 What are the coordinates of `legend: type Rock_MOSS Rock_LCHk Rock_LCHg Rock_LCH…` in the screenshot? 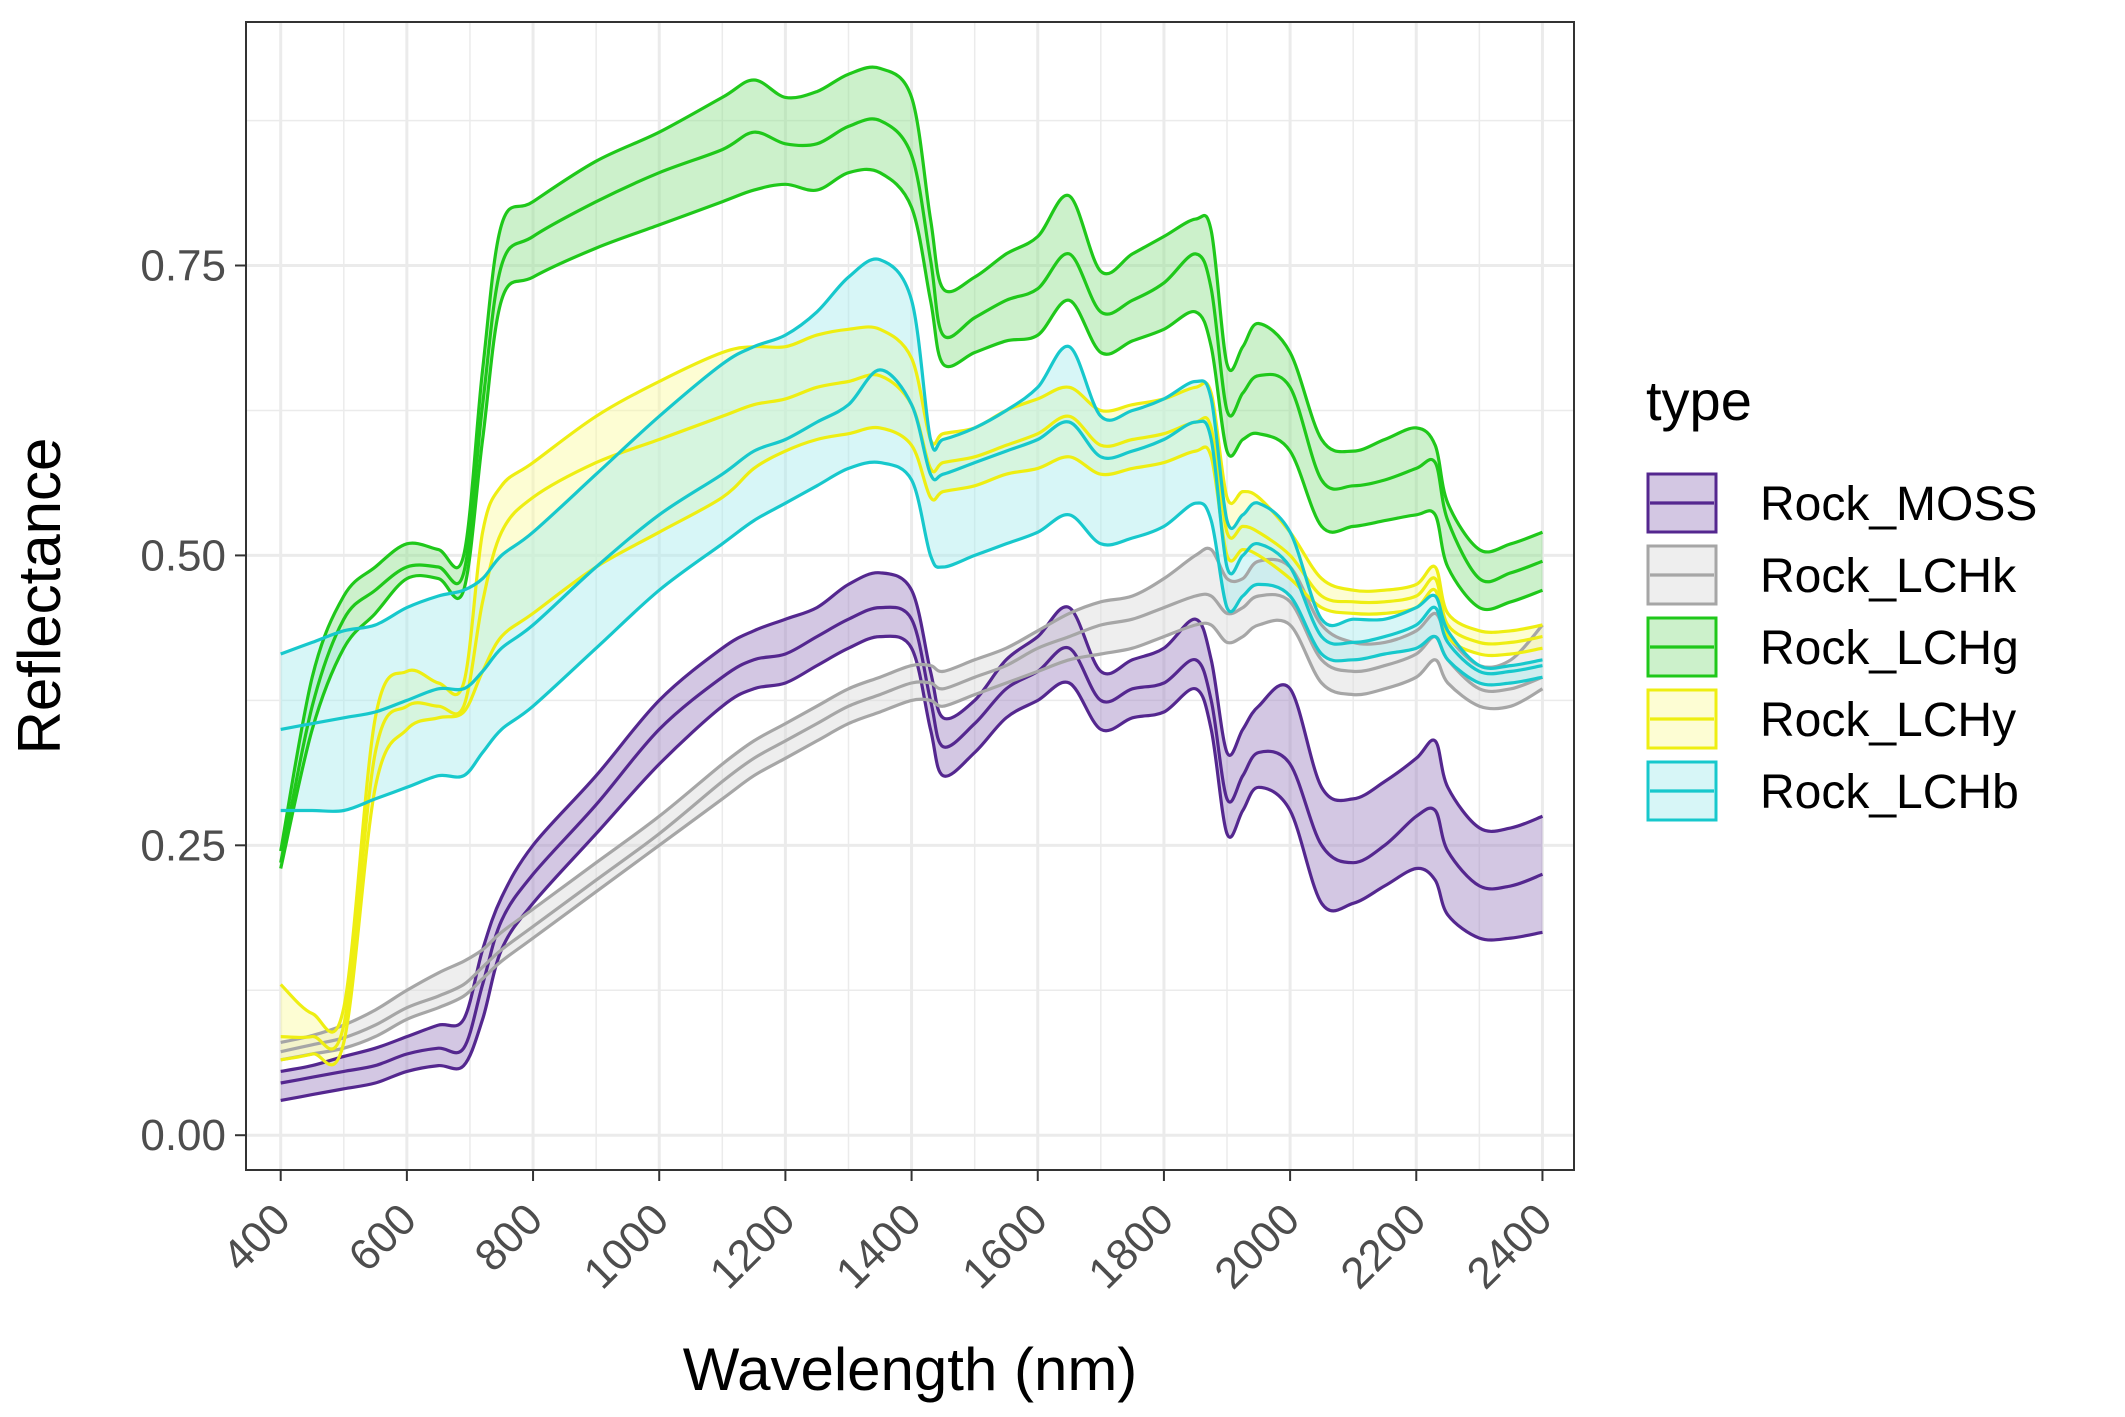 It's located at (1841, 595).